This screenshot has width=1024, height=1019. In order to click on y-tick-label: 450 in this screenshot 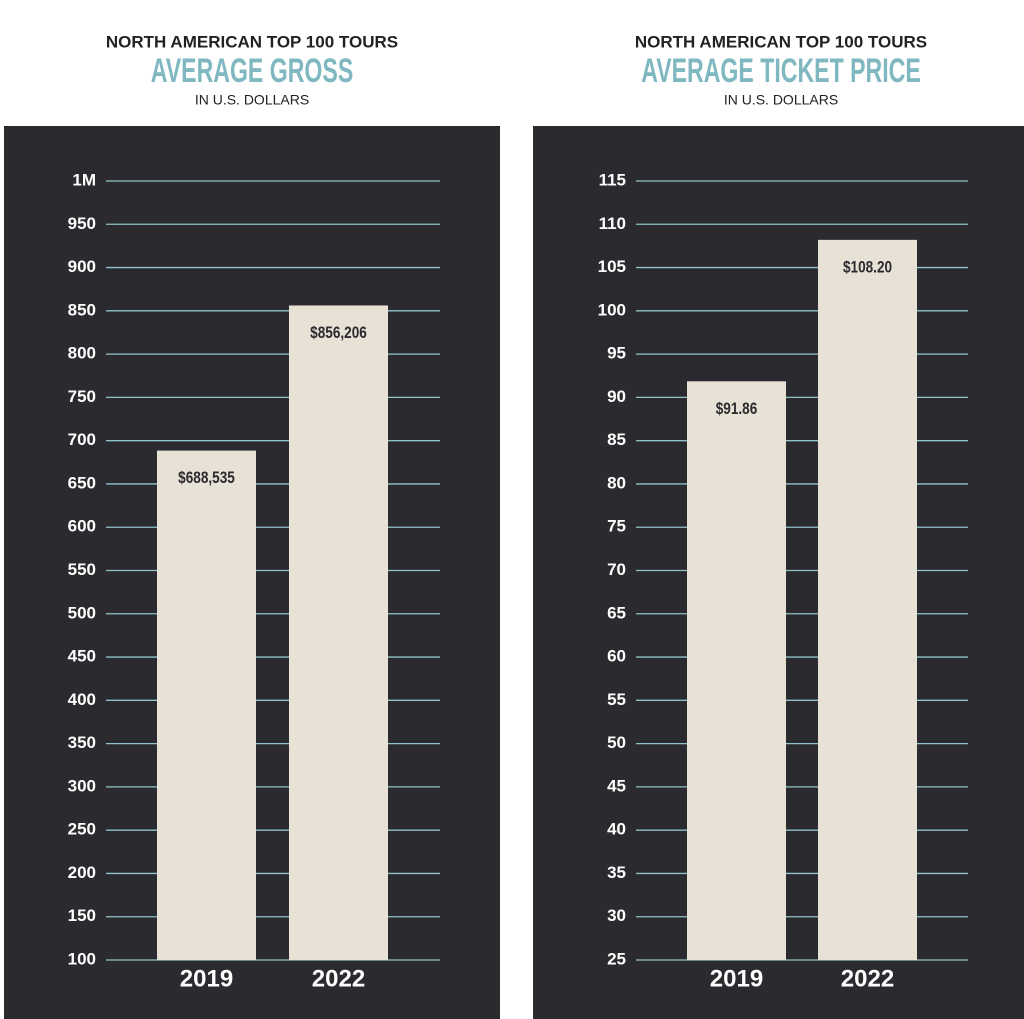, I will do `click(82, 656)`.